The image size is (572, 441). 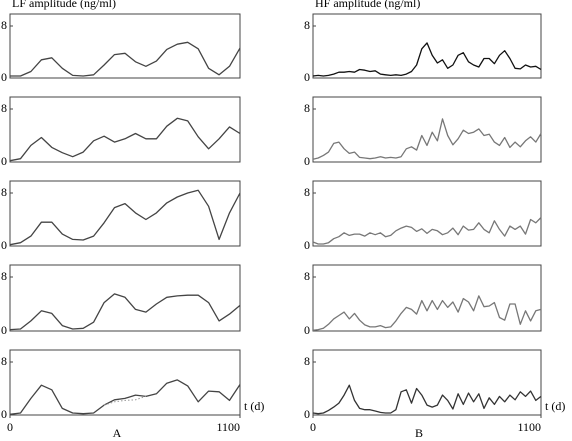 I want to click on panel-title: HF amplitude (ng/ml), so click(x=367, y=5).